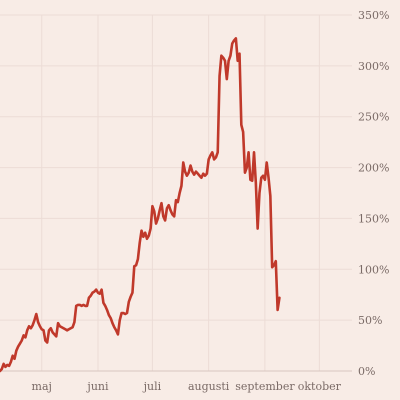  What do you see at coordinates (373, 269) in the screenshot?
I see `y-tick-label: 100%` at bounding box center [373, 269].